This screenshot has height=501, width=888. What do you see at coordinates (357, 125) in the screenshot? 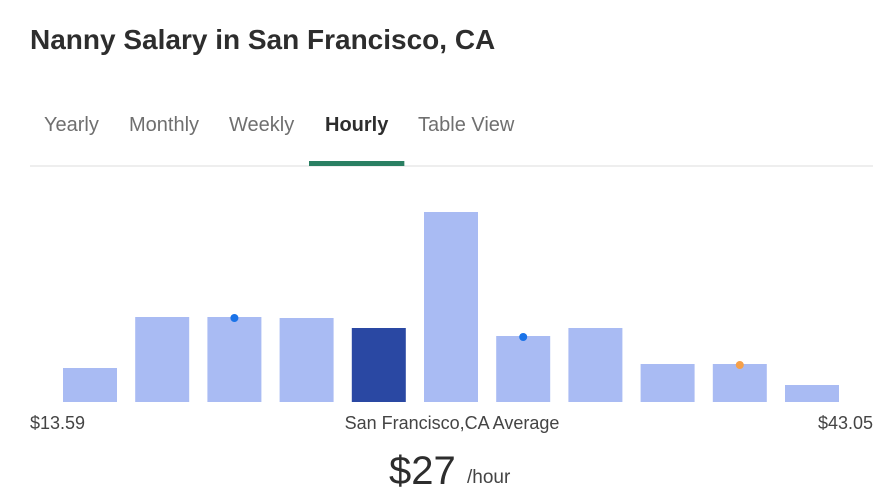
I see `tab: Hourly` at bounding box center [357, 125].